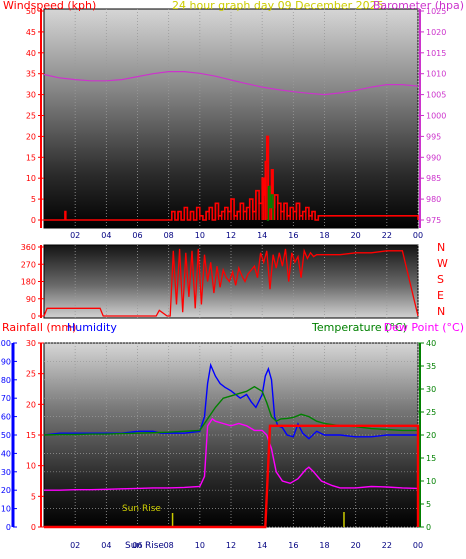  What do you see at coordinates (5, 343) in the screenshot?
I see `humidity-y-tick-label: 100` at bounding box center [5, 343].